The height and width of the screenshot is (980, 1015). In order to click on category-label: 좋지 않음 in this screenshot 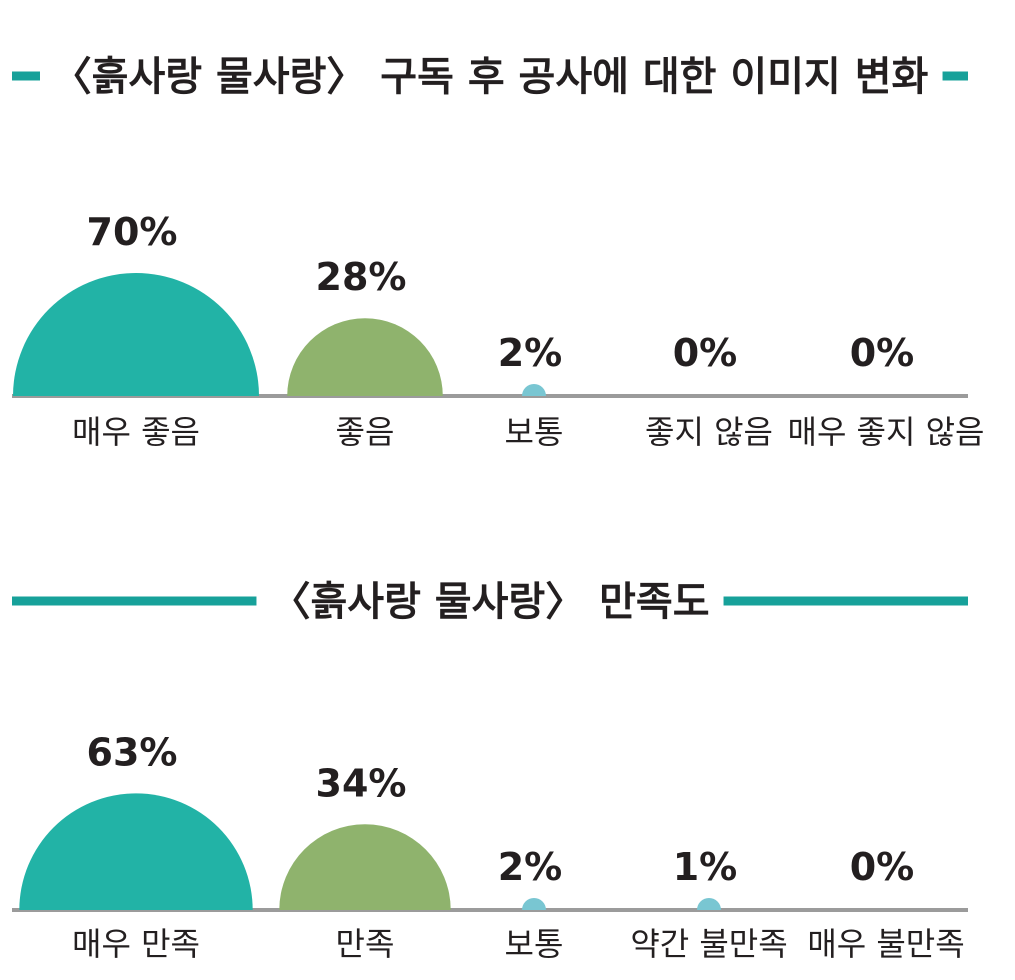, I will do `click(709, 432)`.